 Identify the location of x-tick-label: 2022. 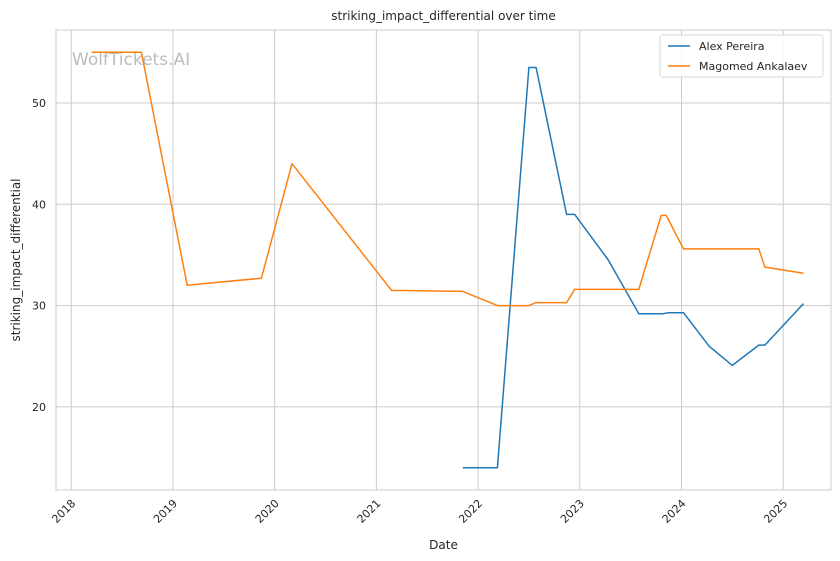
(470, 511).